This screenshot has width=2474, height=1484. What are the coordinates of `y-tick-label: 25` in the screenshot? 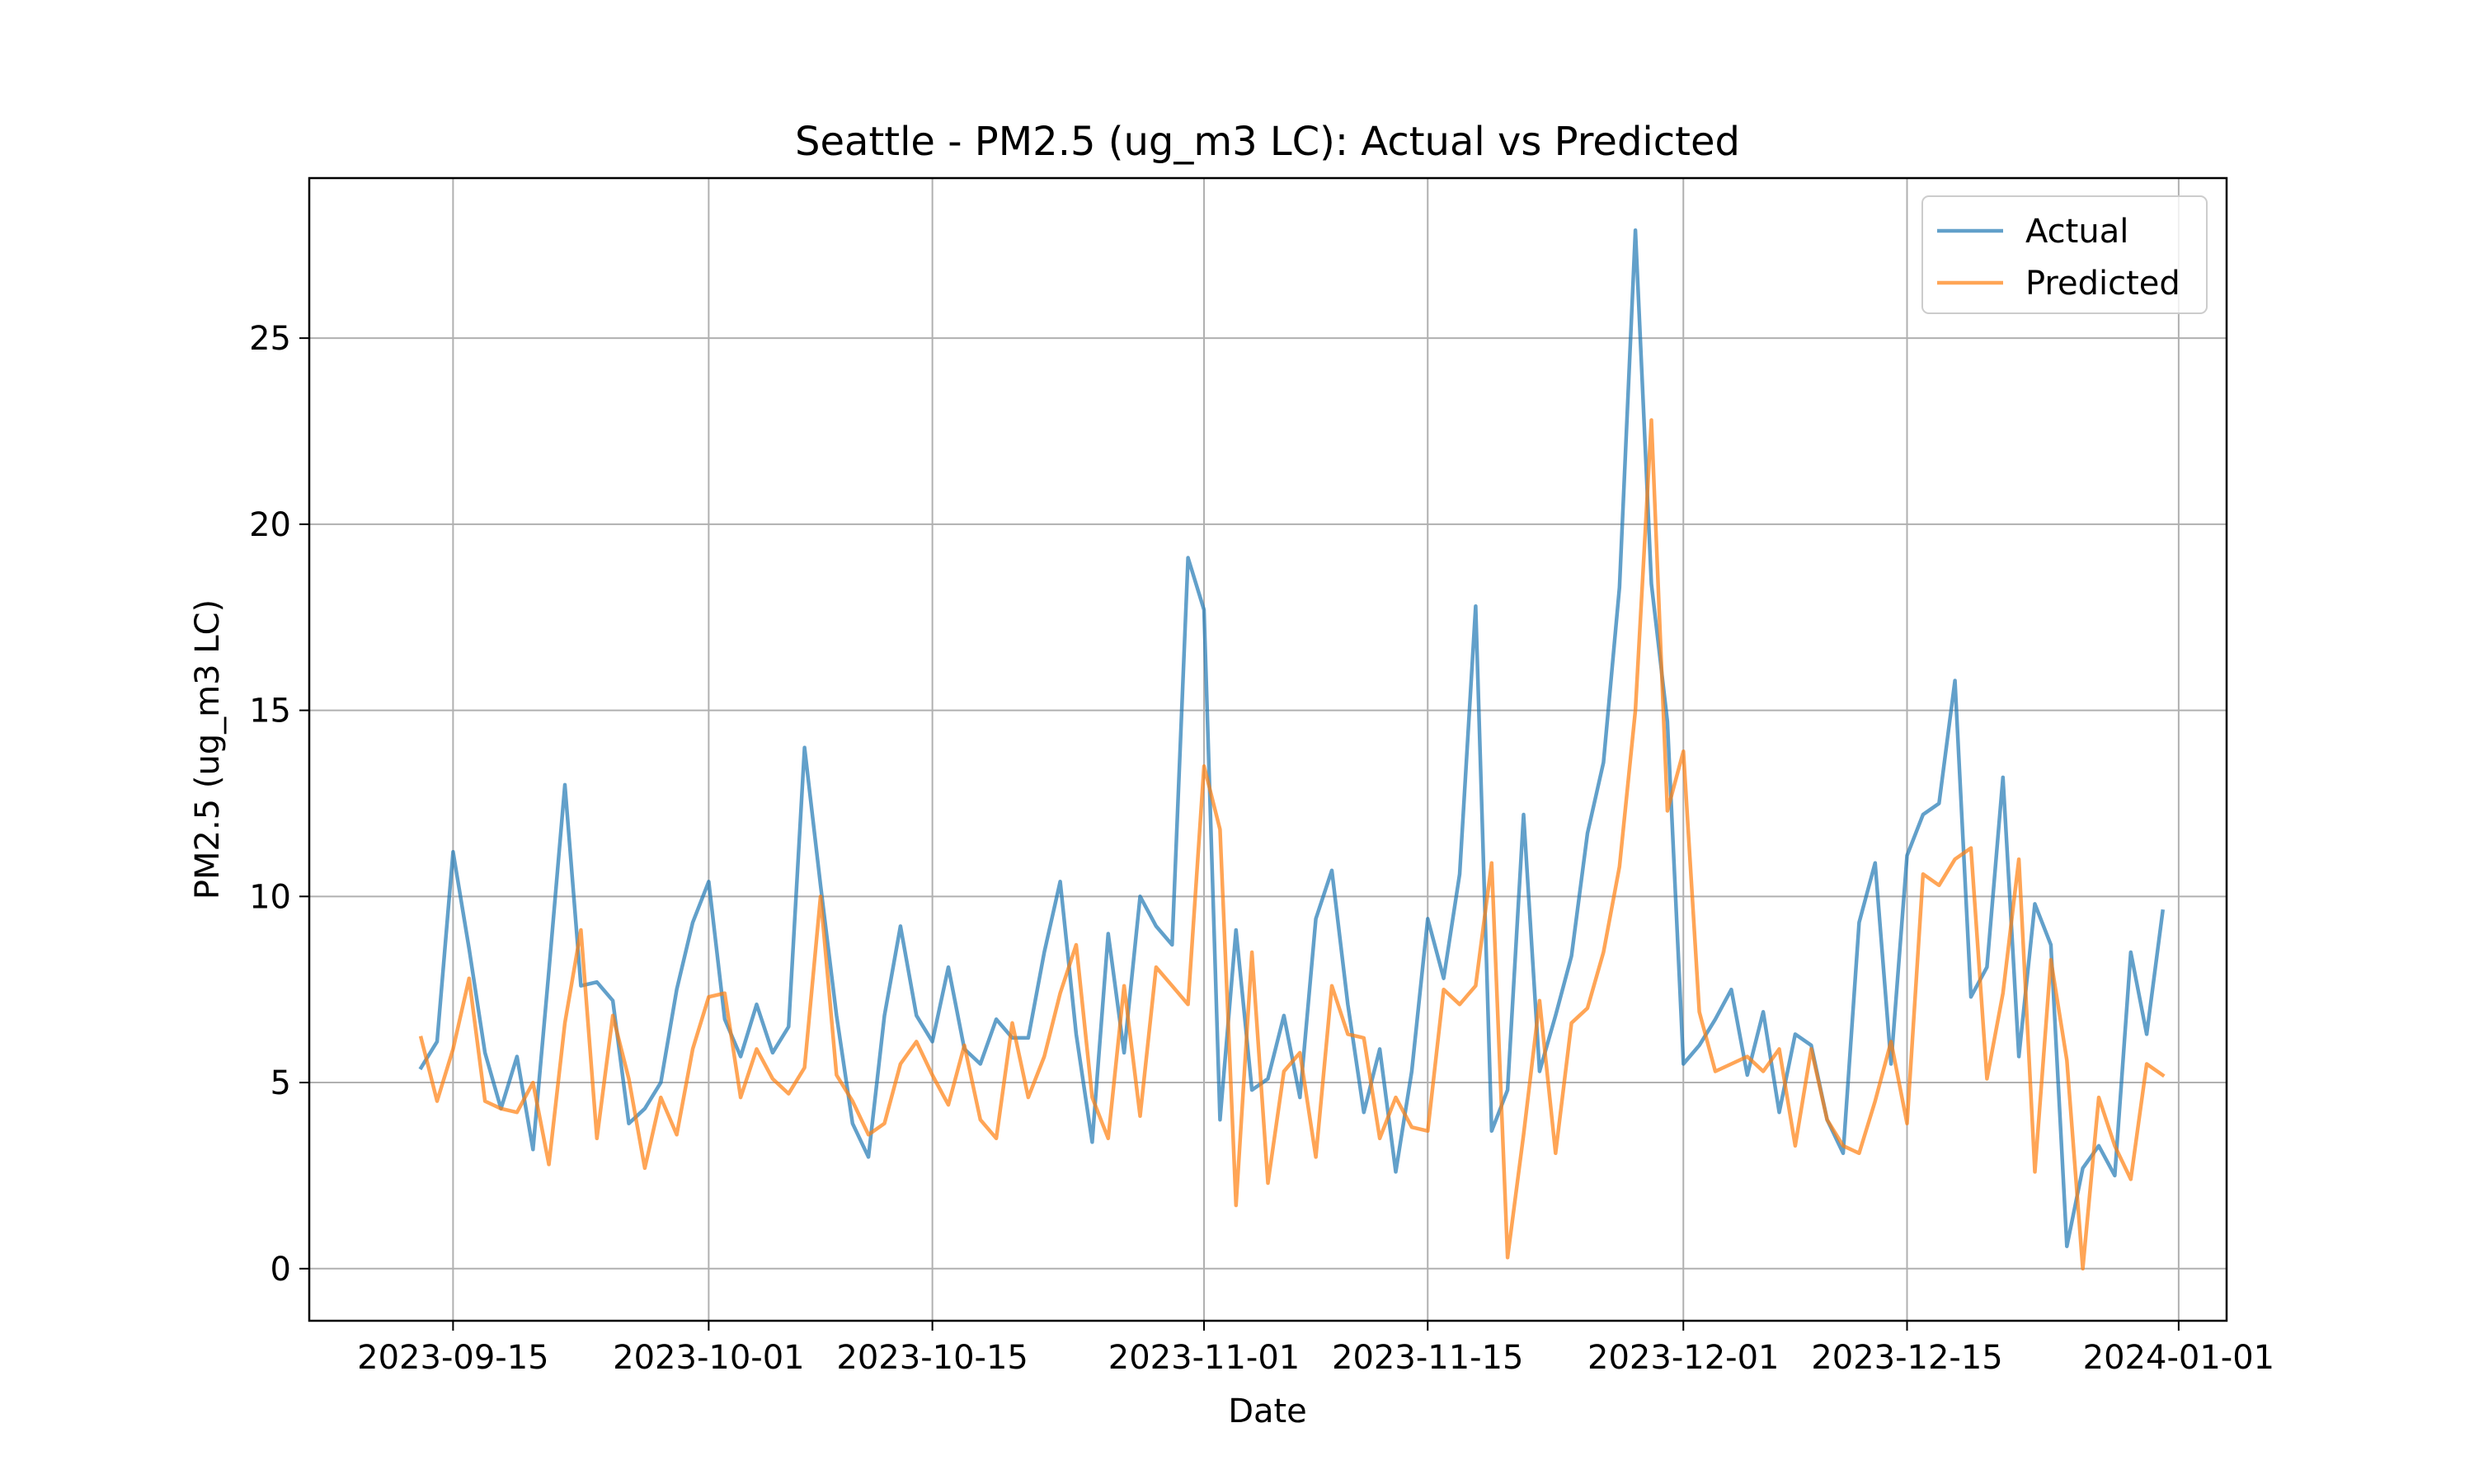 It's located at (270, 339).